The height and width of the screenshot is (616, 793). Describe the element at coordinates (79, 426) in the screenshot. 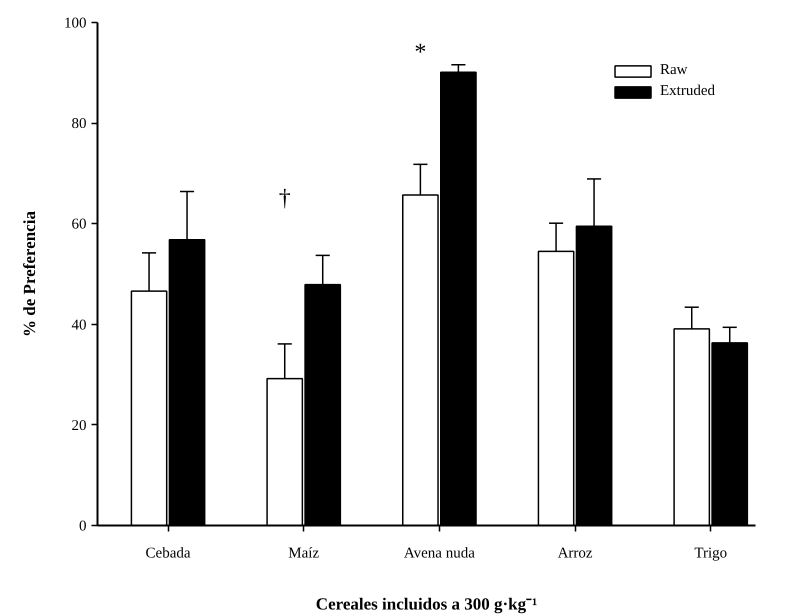

I see `y-tick-label: 20` at that location.